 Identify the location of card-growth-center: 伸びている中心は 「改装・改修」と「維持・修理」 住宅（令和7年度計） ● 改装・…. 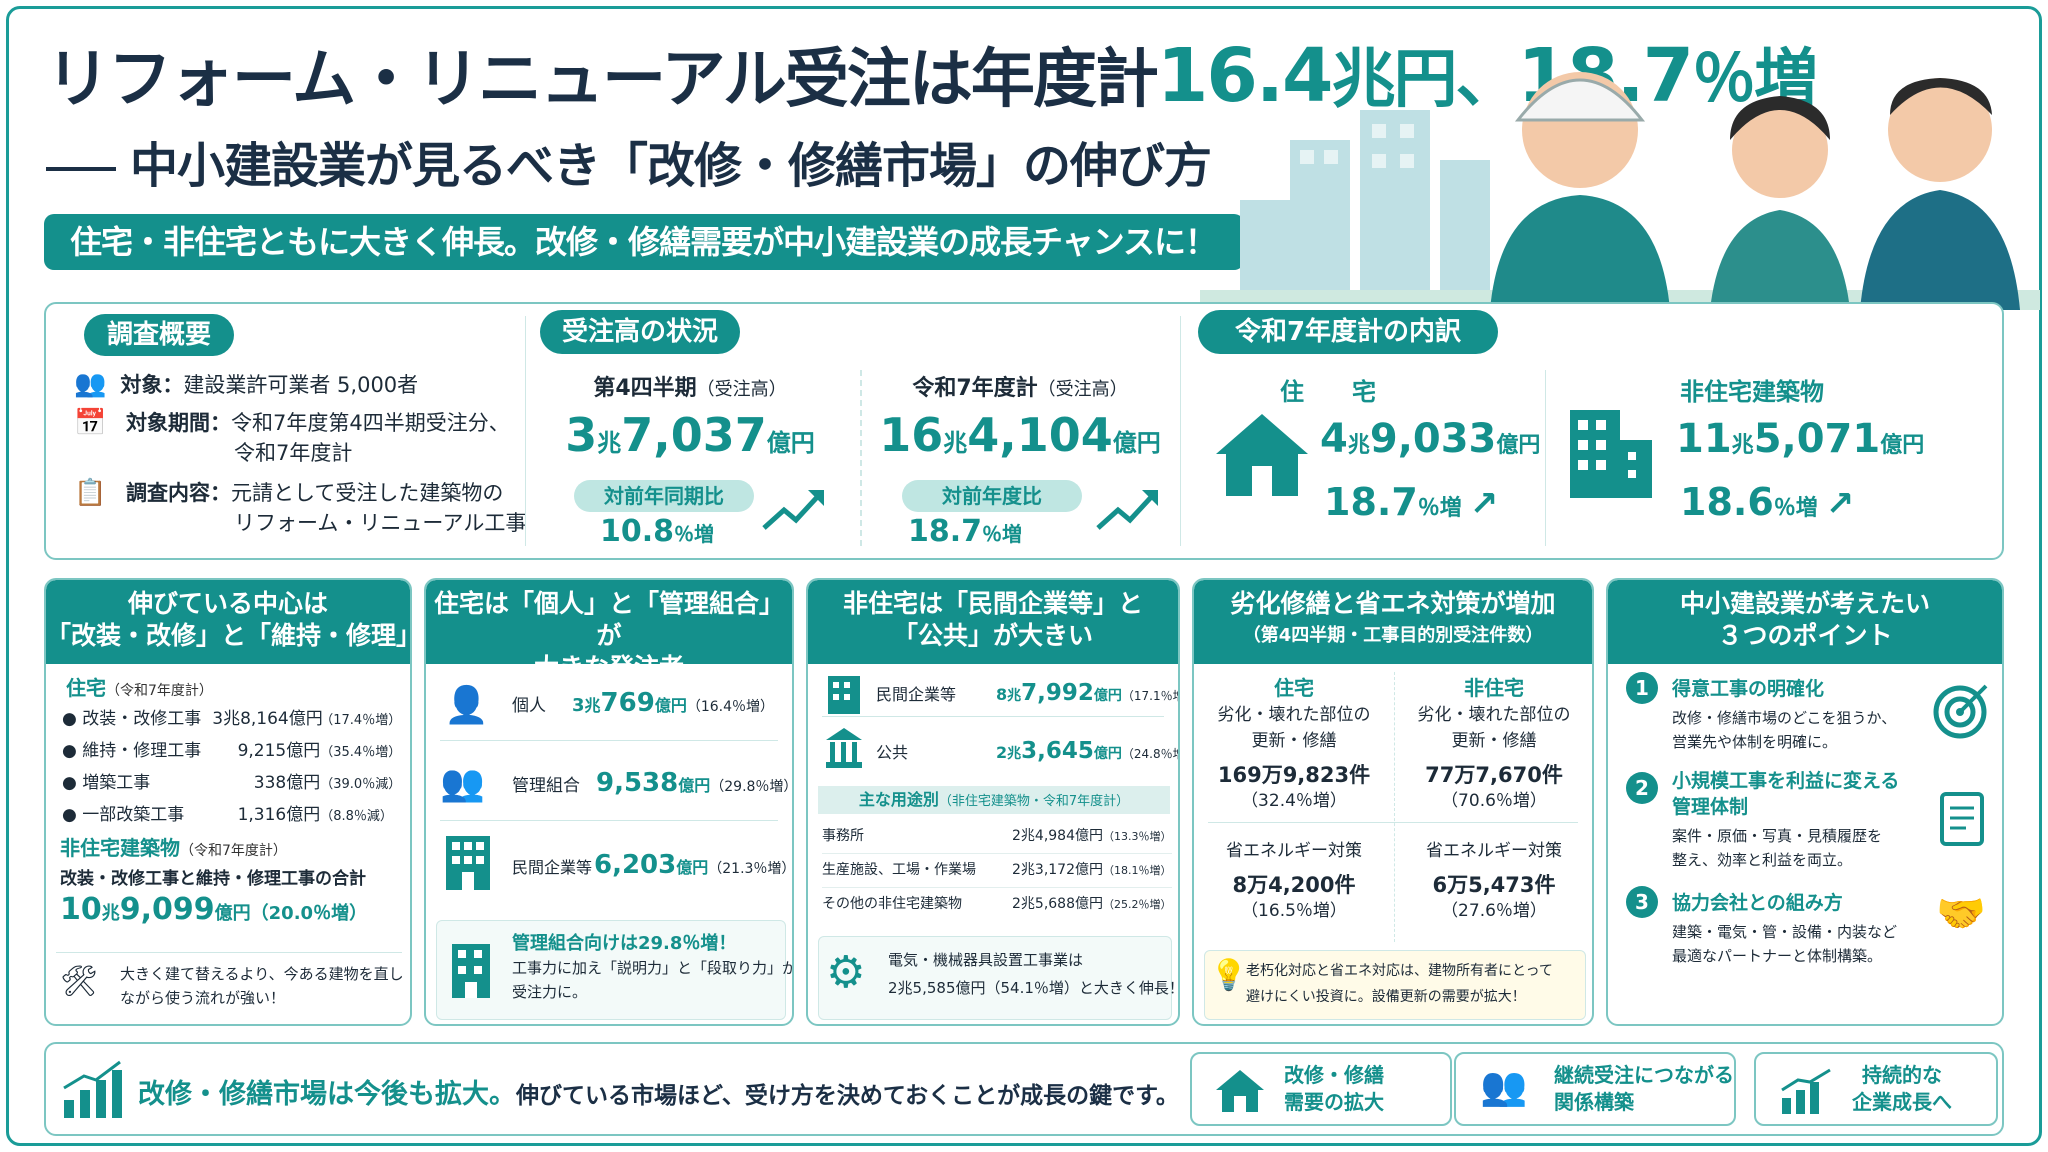
(228, 802).